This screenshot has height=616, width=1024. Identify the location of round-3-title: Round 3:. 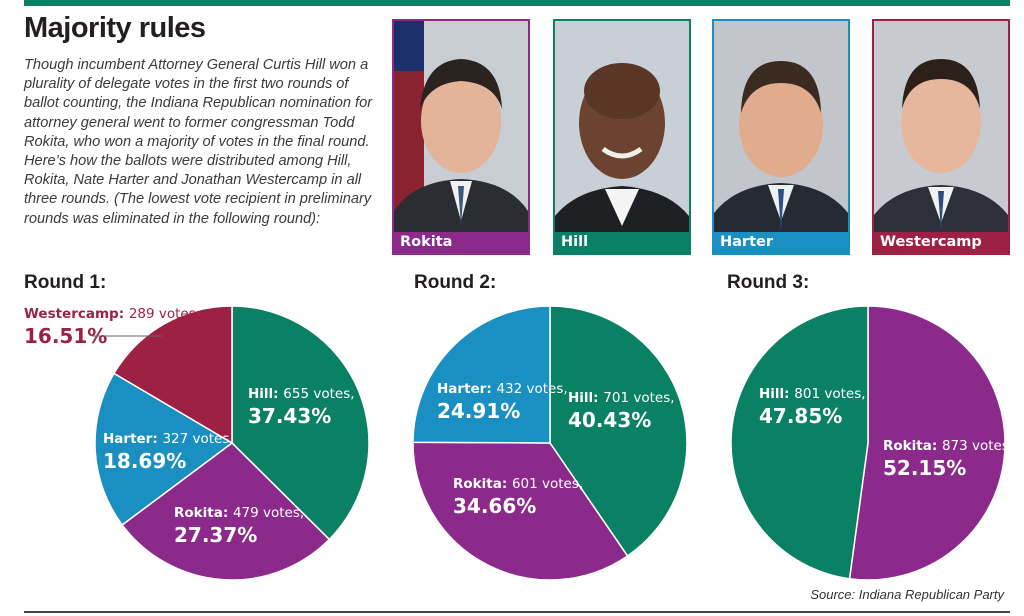
(768, 282).